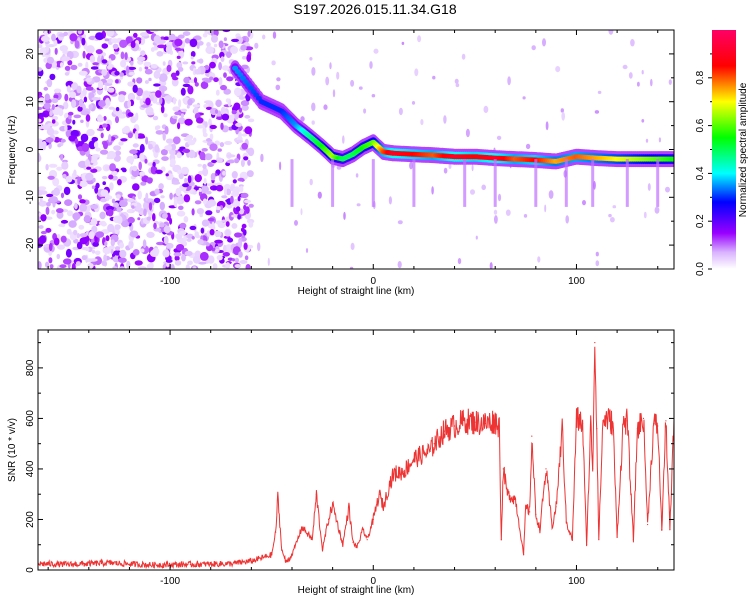 The image size is (750, 605). Describe the element at coordinates (373, 183) in the screenshot. I see `ridge-streak` at that location.